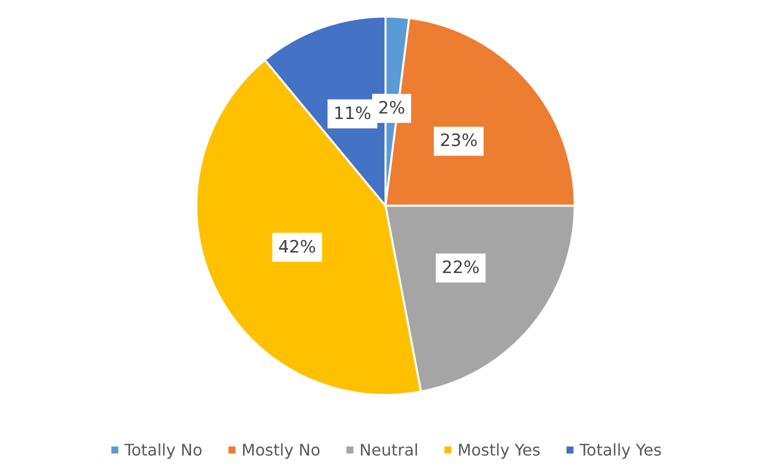  What do you see at coordinates (162, 450) in the screenshot?
I see `legend-label: Totally No` at bounding box center [162, 450].